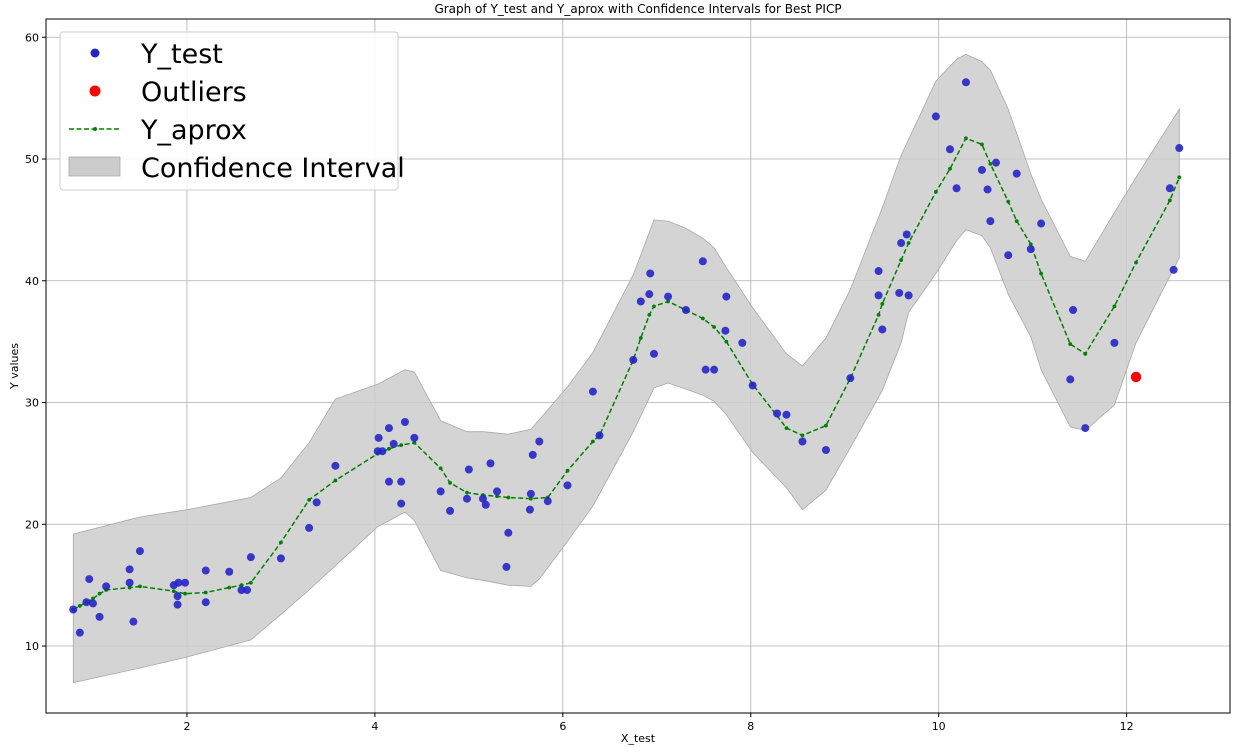 This screenshot has height=747, width=1235. I want to click on x-tick-label: 12, so click(1127, 726).